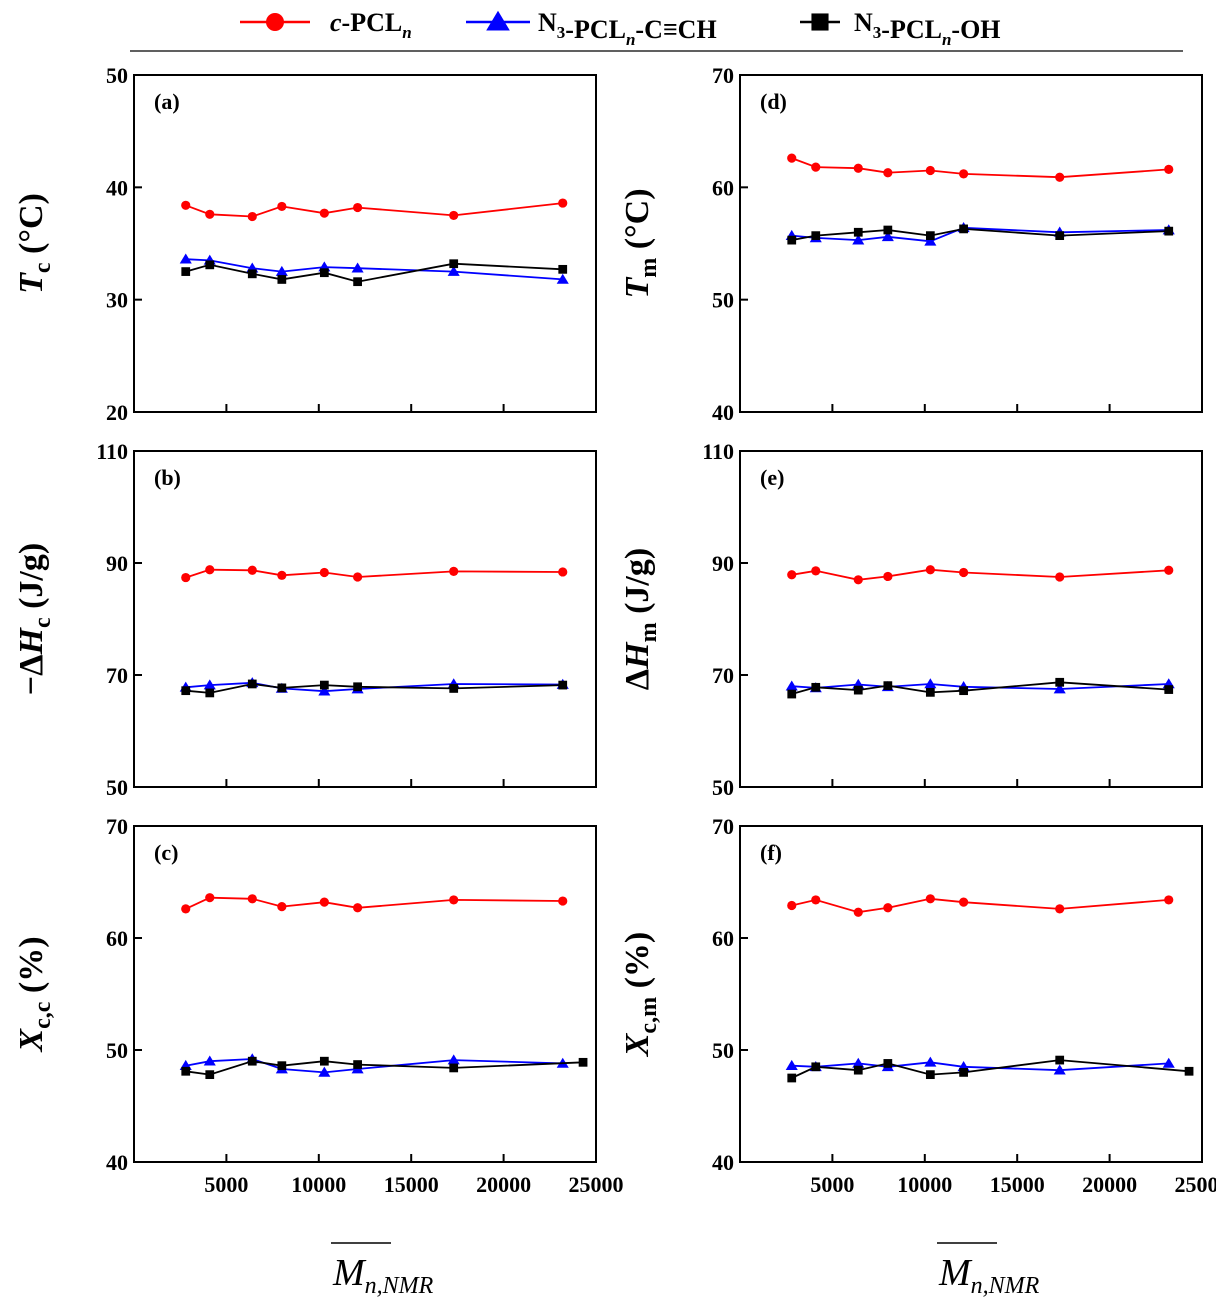  Describe the element at coordinates (34, 243) in the screenshot. I see `y-axis-label: Tc (°C)` at that location.